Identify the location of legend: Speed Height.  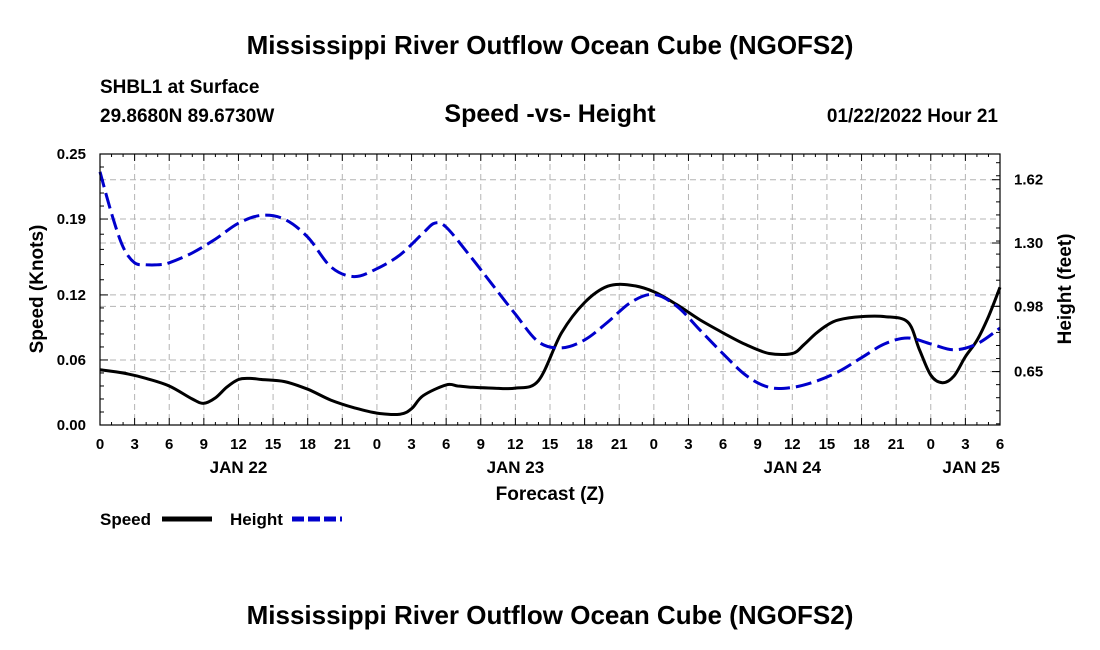
(221, 519).